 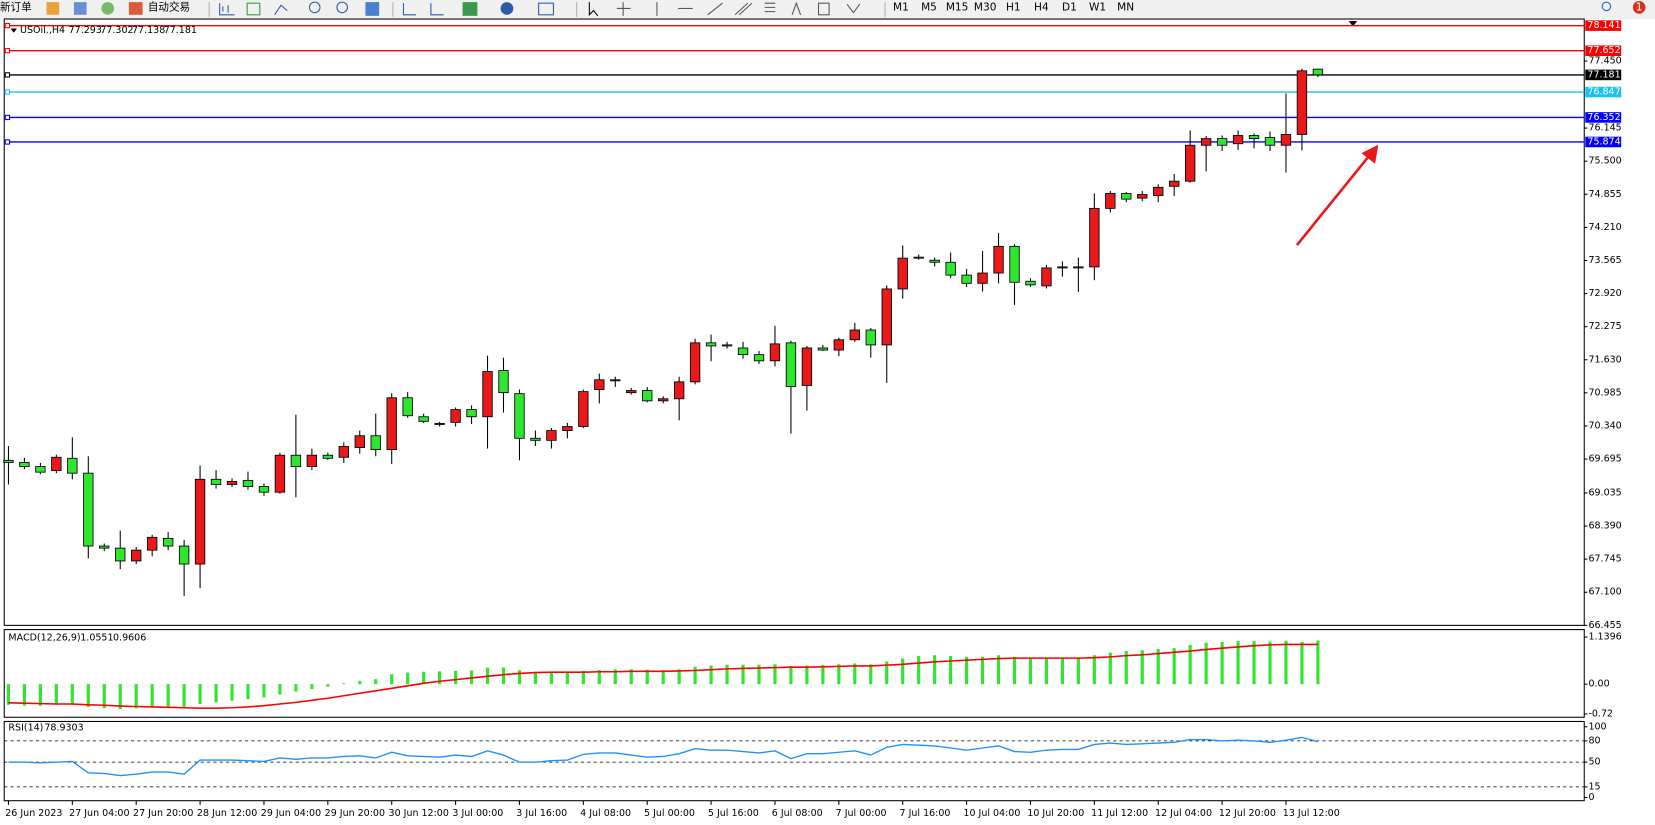 I want to click on timeframe-button: H1, so click(x=1013, y=7).